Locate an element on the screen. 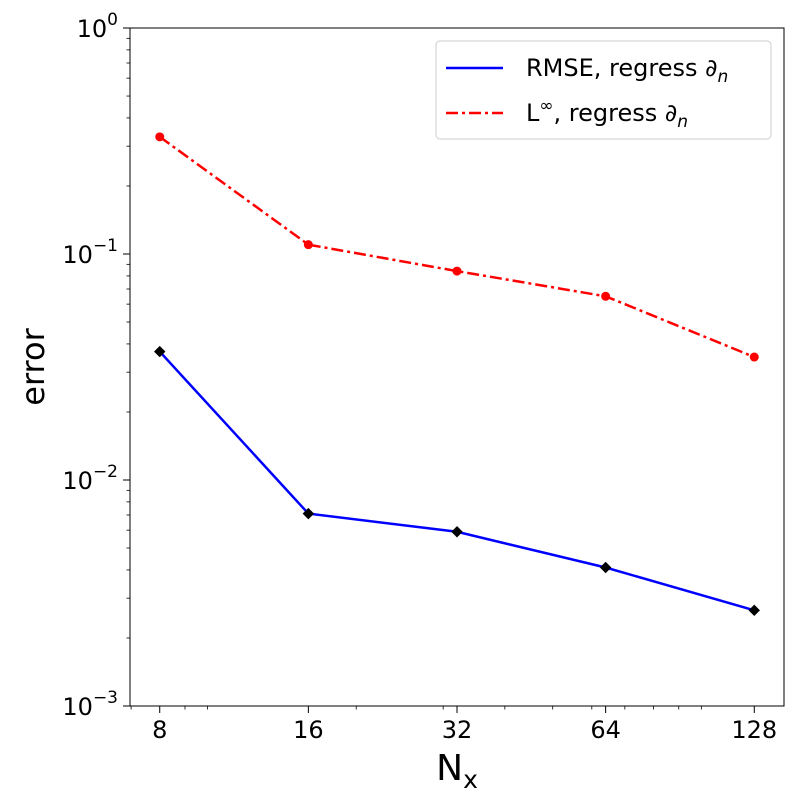 The image size is (800, 800). y-tick-label-exponent: 0 is located at coordinates (112, 20).